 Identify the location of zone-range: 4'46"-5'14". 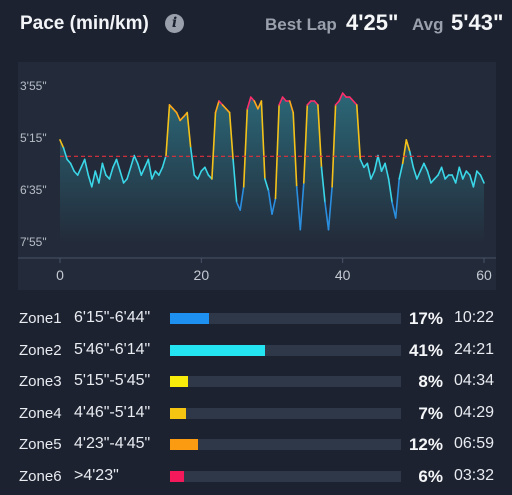
(112, 412).